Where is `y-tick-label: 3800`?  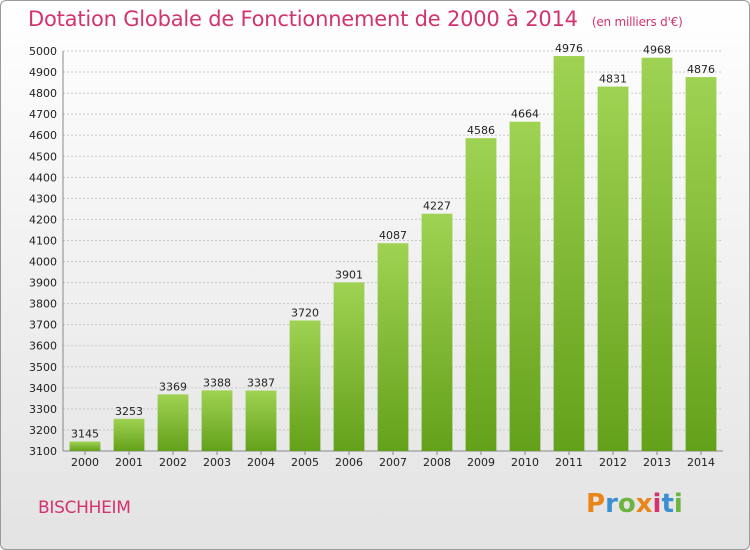 y-tick-label: 3800 is located at coordinates (43, 304).